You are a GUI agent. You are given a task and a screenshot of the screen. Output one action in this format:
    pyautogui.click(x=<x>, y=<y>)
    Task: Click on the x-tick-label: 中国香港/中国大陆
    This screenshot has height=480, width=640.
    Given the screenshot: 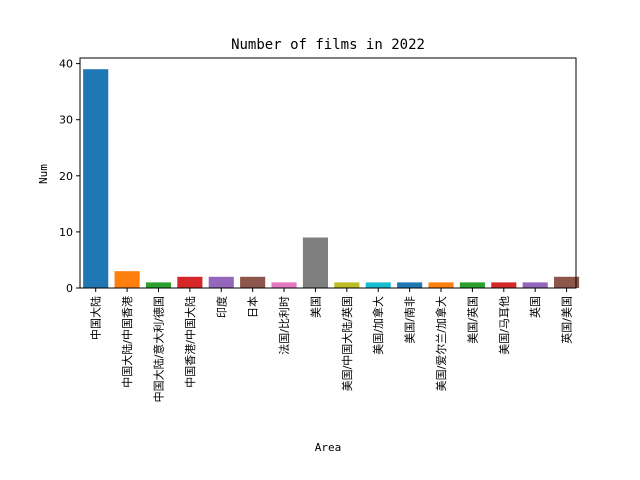 What is the action you would take?
    pyautogui.click(x=190, y=342)
    